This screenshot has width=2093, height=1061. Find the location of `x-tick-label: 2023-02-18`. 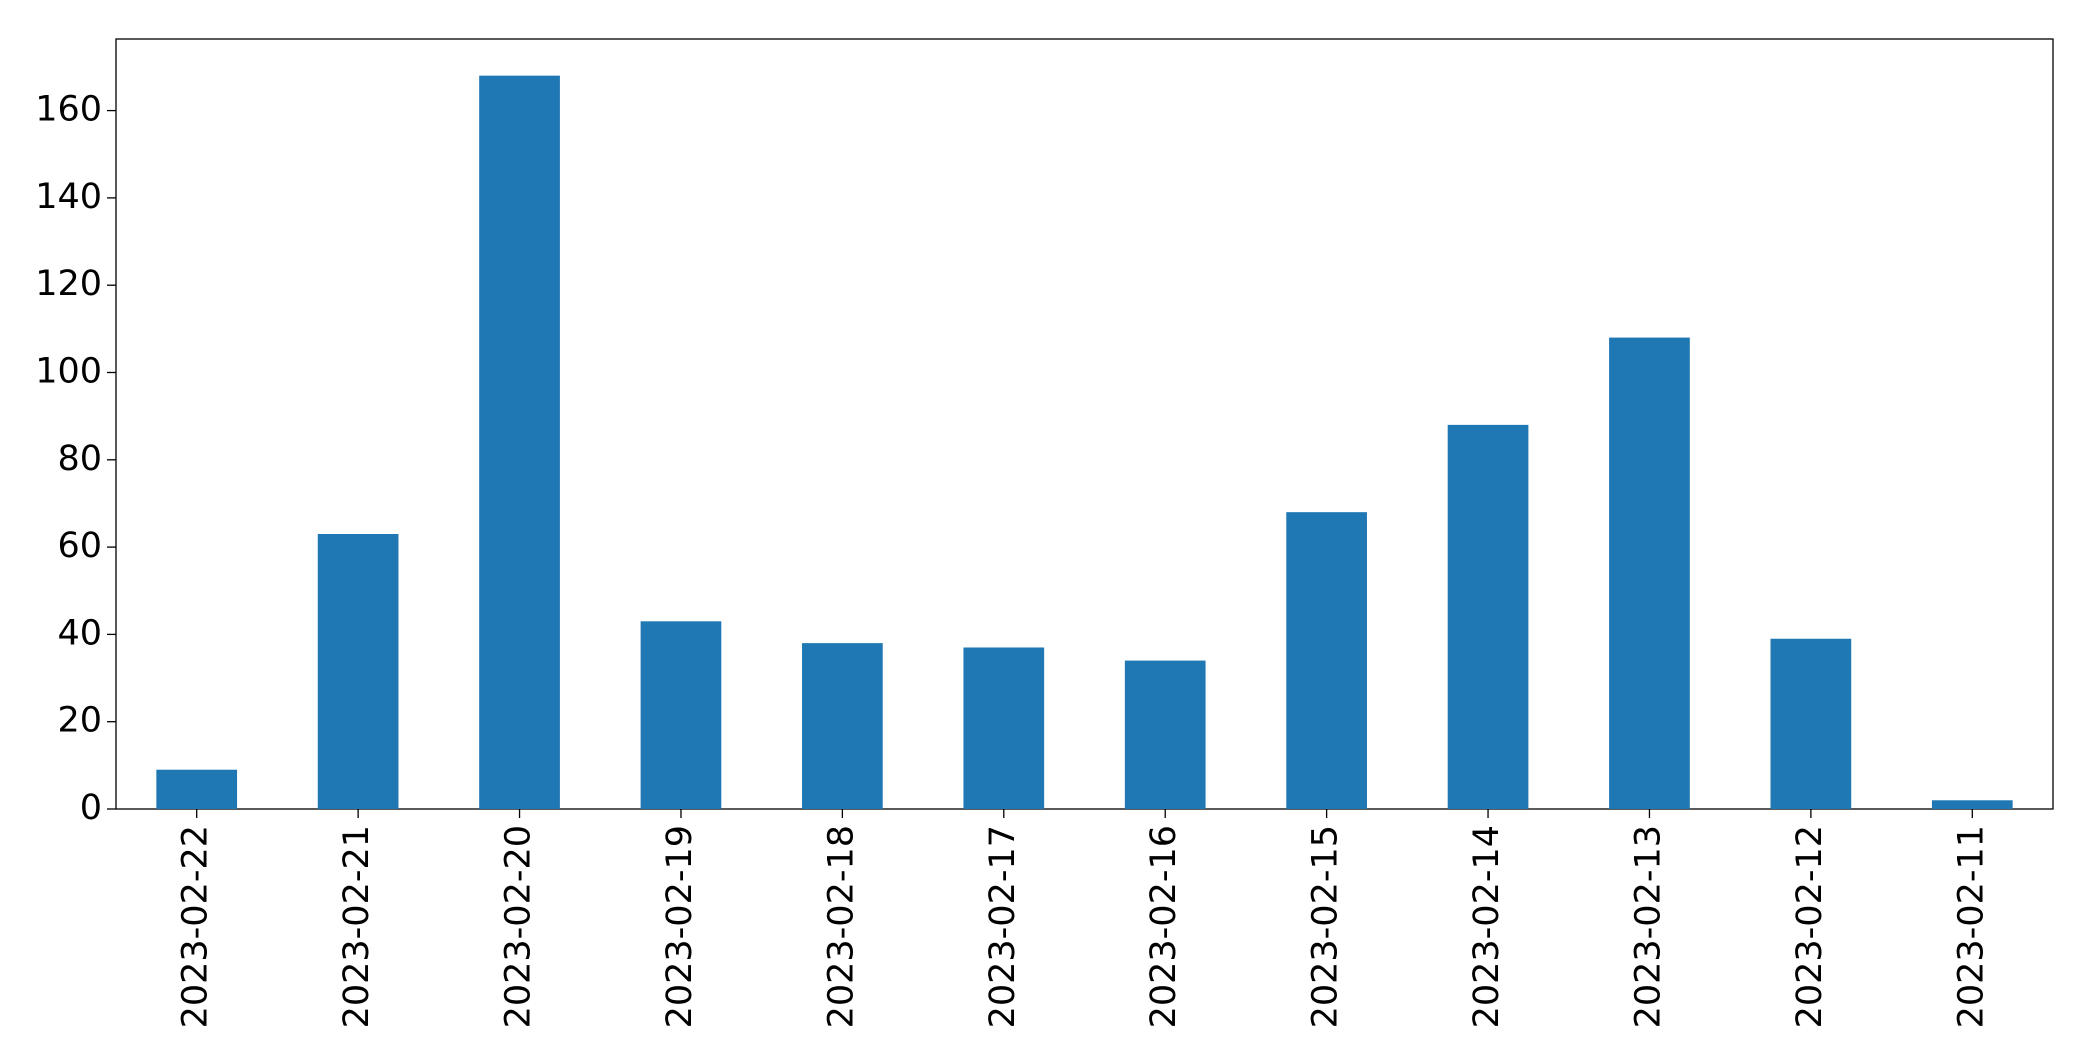

x-tick-label: 2023-02-18 is located at coordinates (841, 926).